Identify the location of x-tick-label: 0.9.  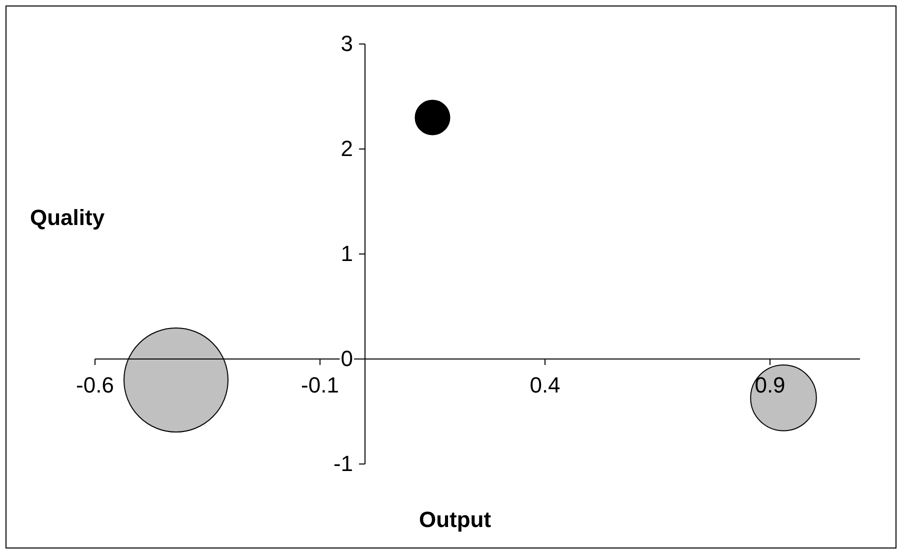
(770, 385).